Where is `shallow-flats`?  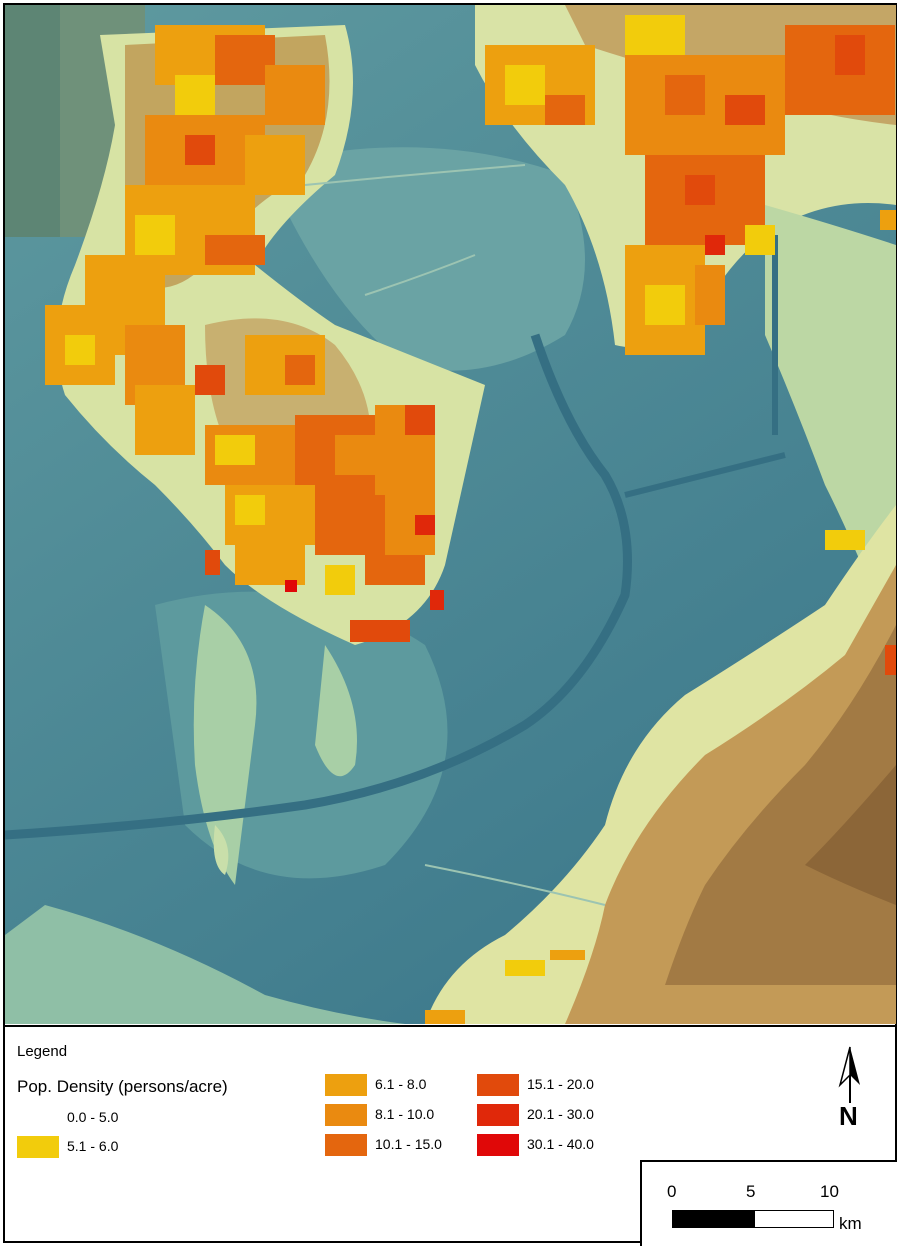
shallow-flats is located at coordinates (425, 259).